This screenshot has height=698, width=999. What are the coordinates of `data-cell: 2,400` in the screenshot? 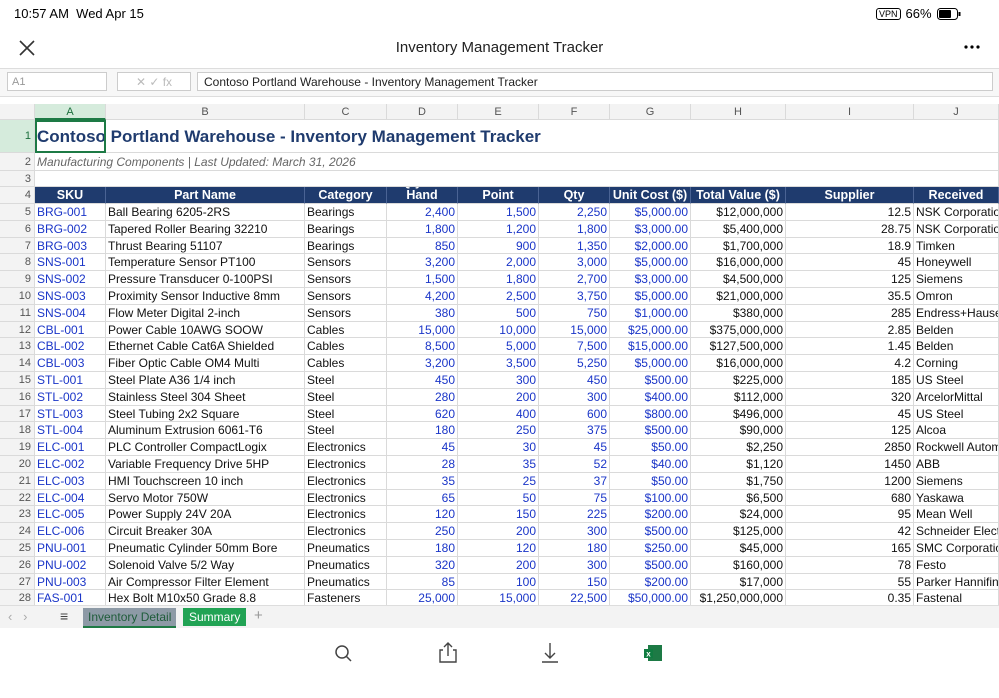 It's located at (422, 212).